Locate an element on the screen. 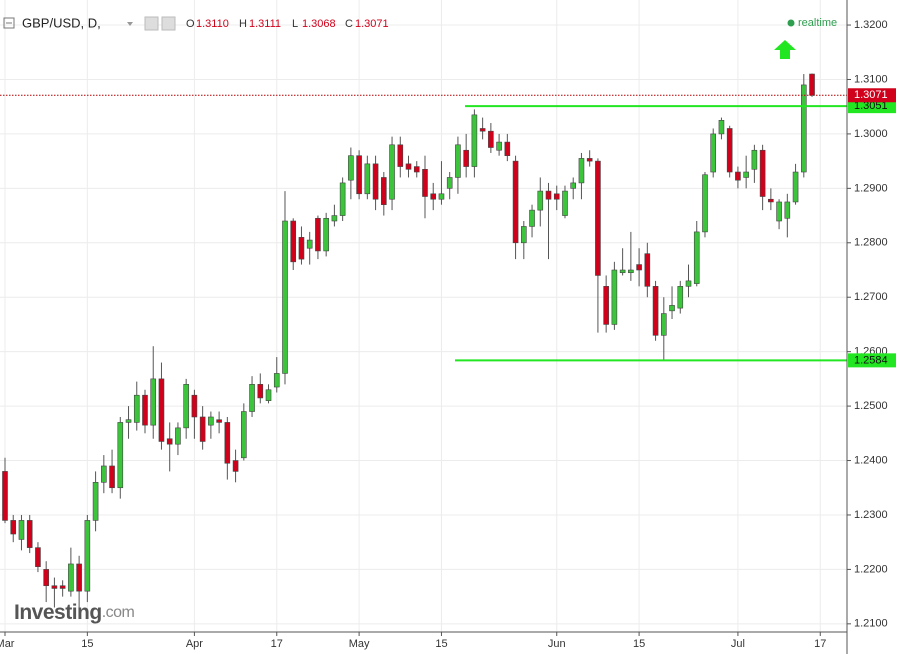  realtime-label: realtime is located at coordinates (817, 23).